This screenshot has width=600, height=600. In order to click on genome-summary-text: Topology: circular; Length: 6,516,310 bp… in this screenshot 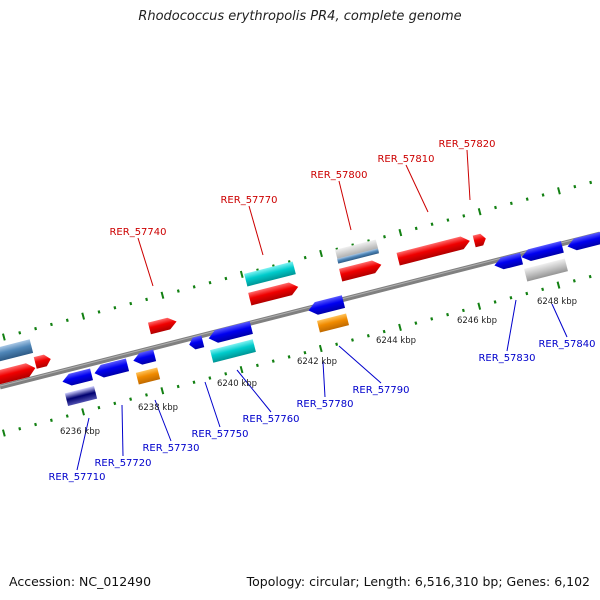, I will do `click(418, 581)`.